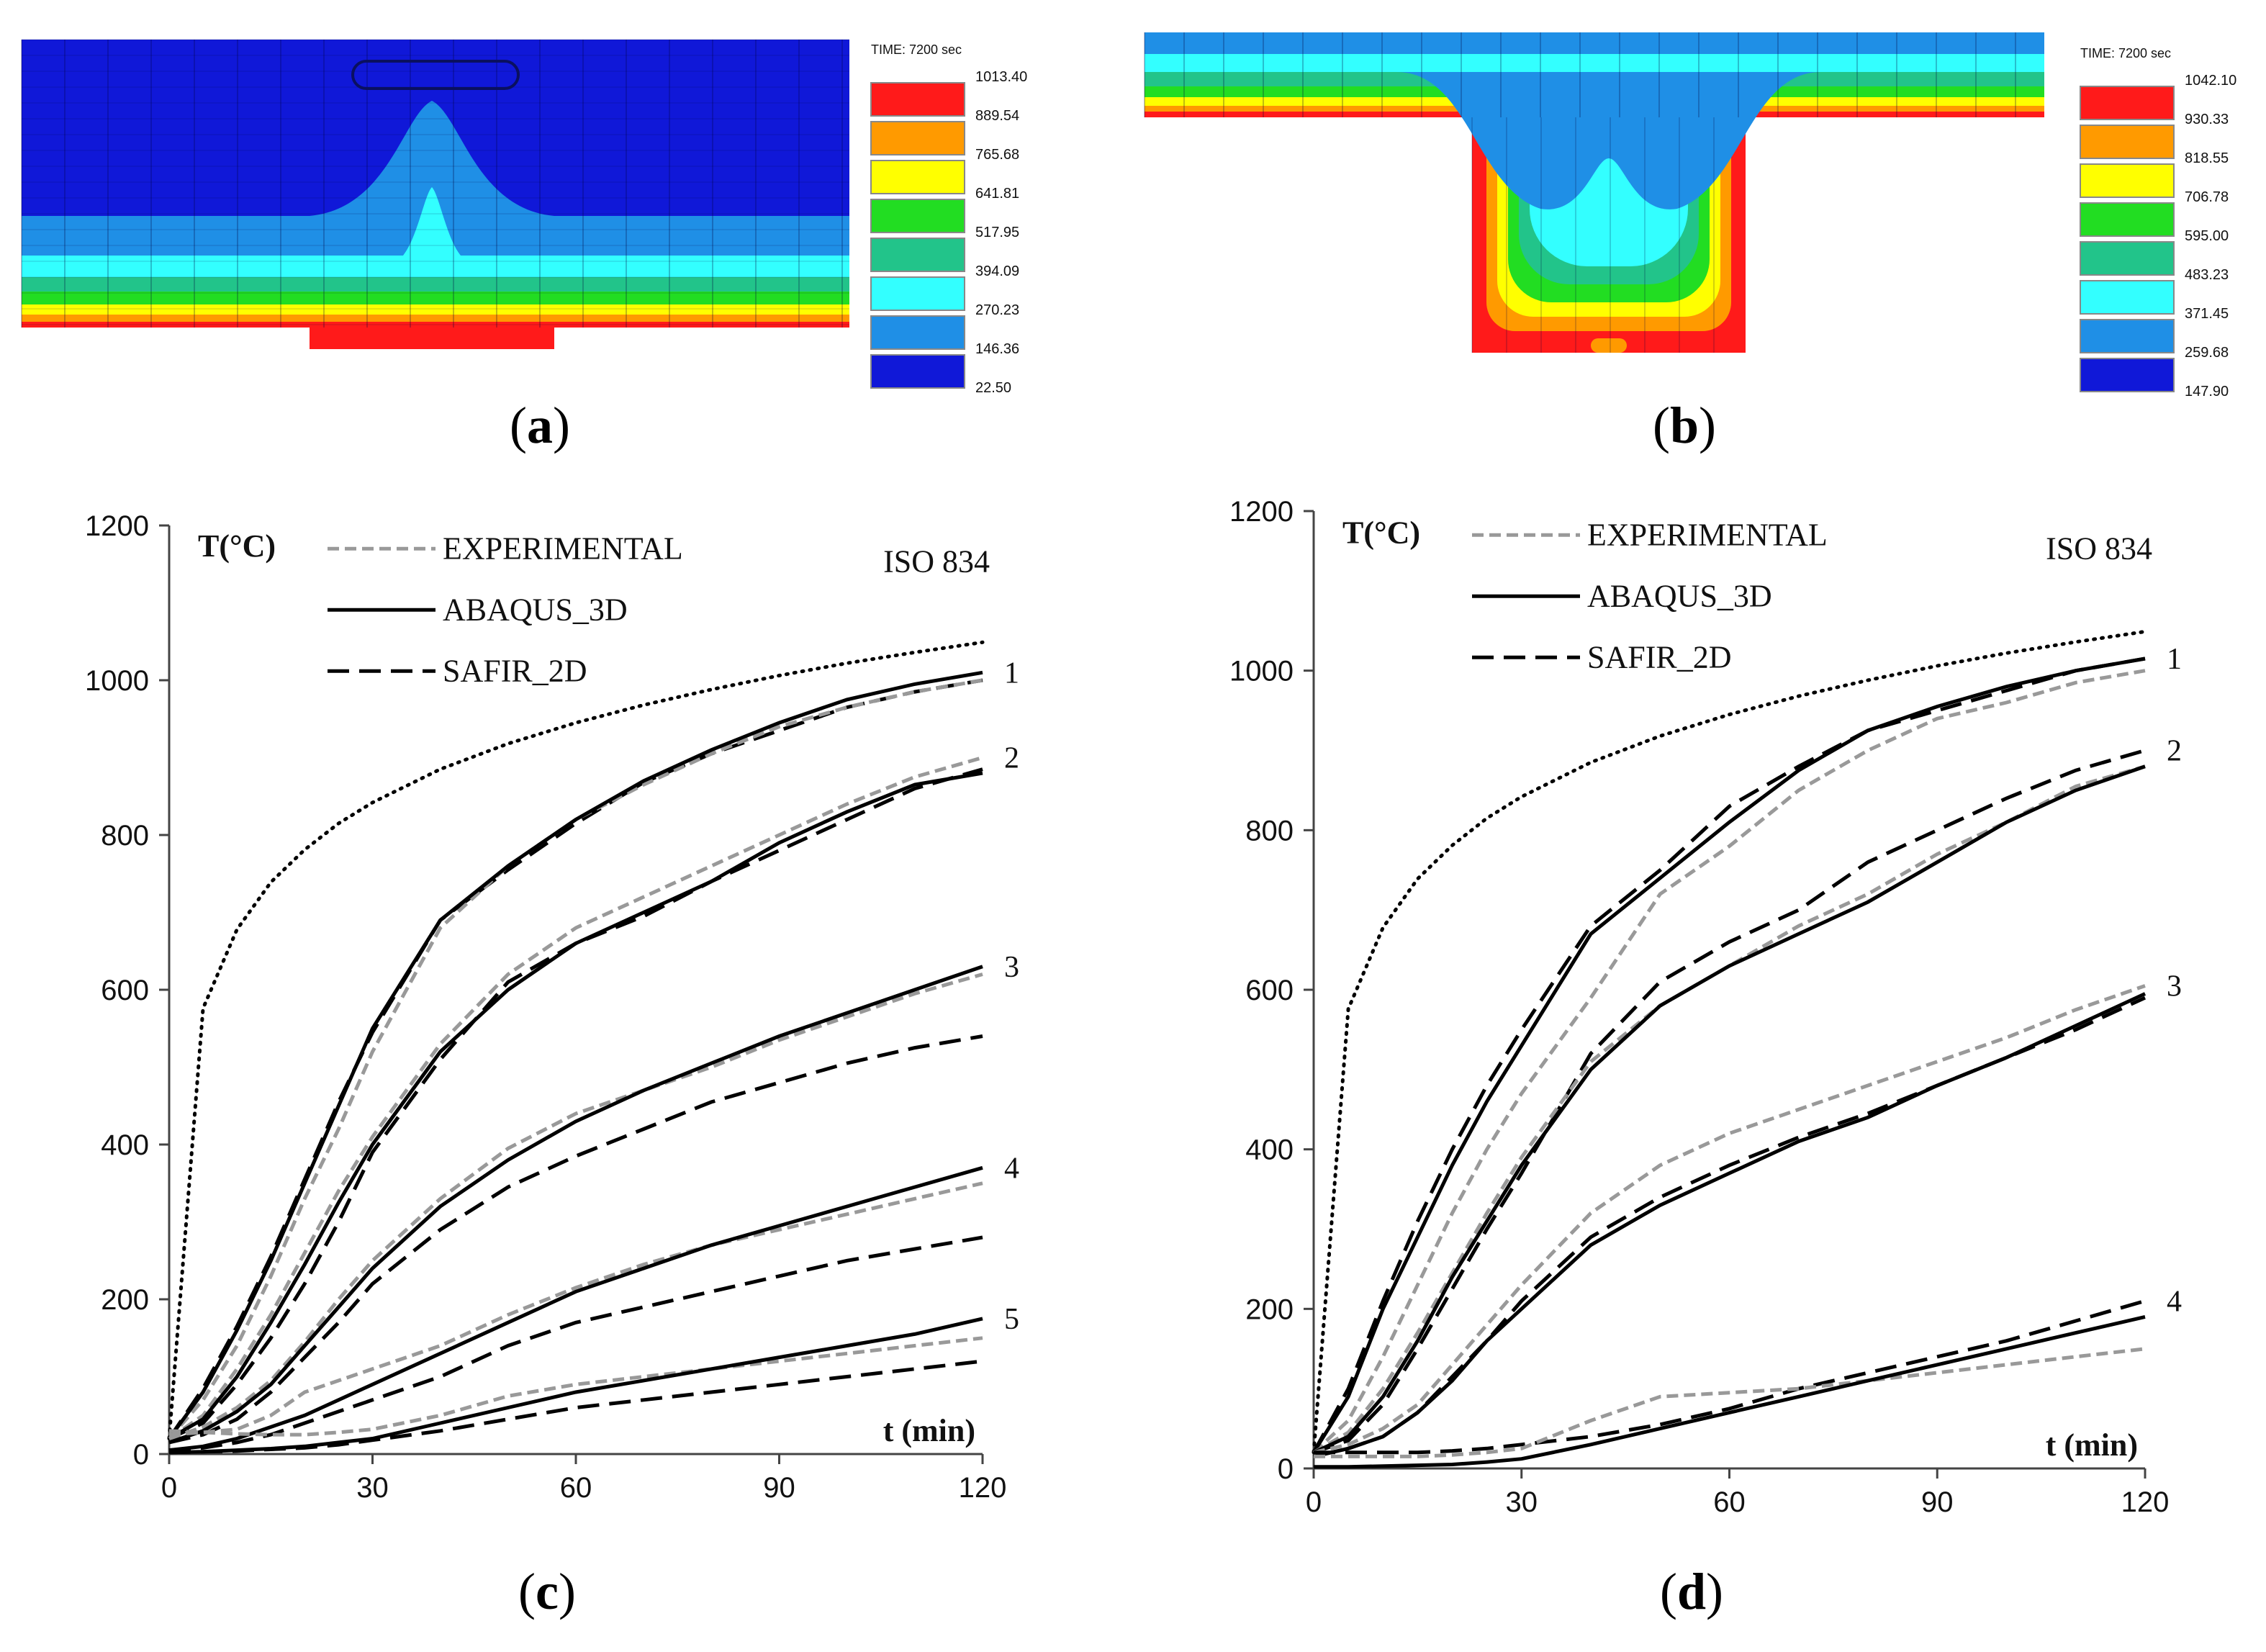 The height and width of the screenshot is (1652, 2266). What do you see at coordinates (2174, 751) in the screenshot?
I see `curve-number-label: 2` at bounding box center [2174, 751].